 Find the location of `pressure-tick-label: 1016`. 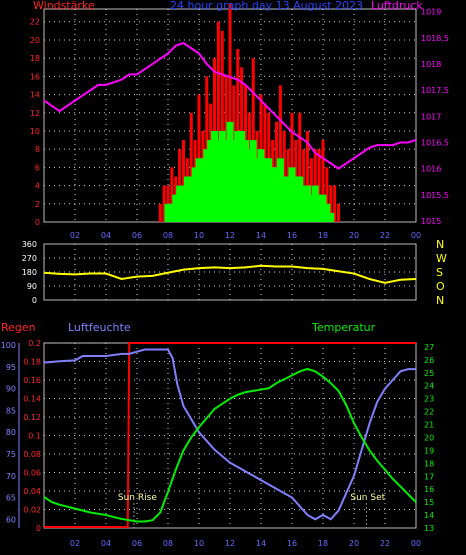

pressure-tick-label: 1016 is located at coordinates (431, 169).